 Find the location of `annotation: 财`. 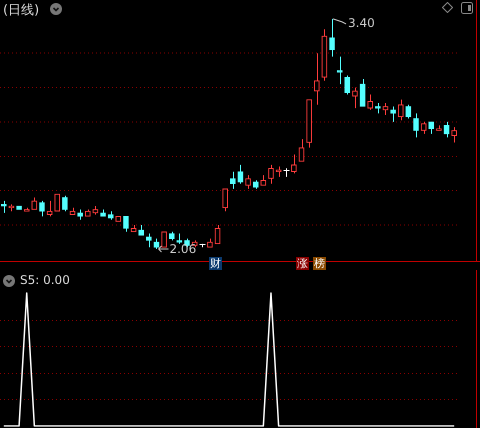

annotation: 财 is located at coordinates (215, 263).